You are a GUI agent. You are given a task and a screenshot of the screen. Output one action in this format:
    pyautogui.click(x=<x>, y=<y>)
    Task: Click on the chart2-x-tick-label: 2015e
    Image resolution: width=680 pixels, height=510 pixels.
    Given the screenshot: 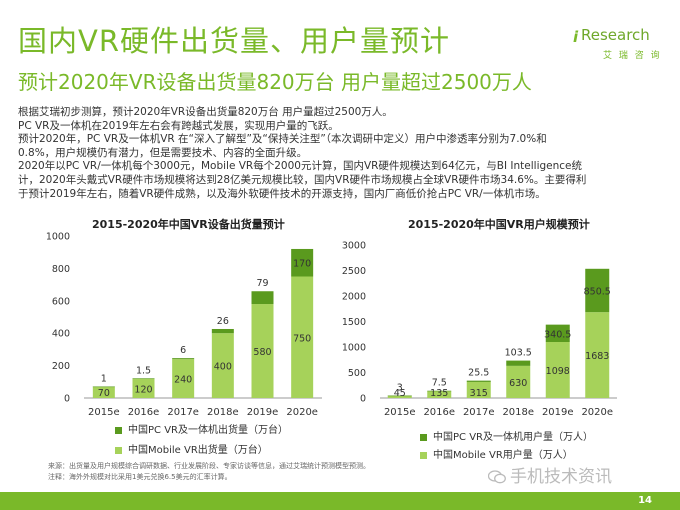 What is the action you would take?
    pyautogui.click(x=400, y=412)
    